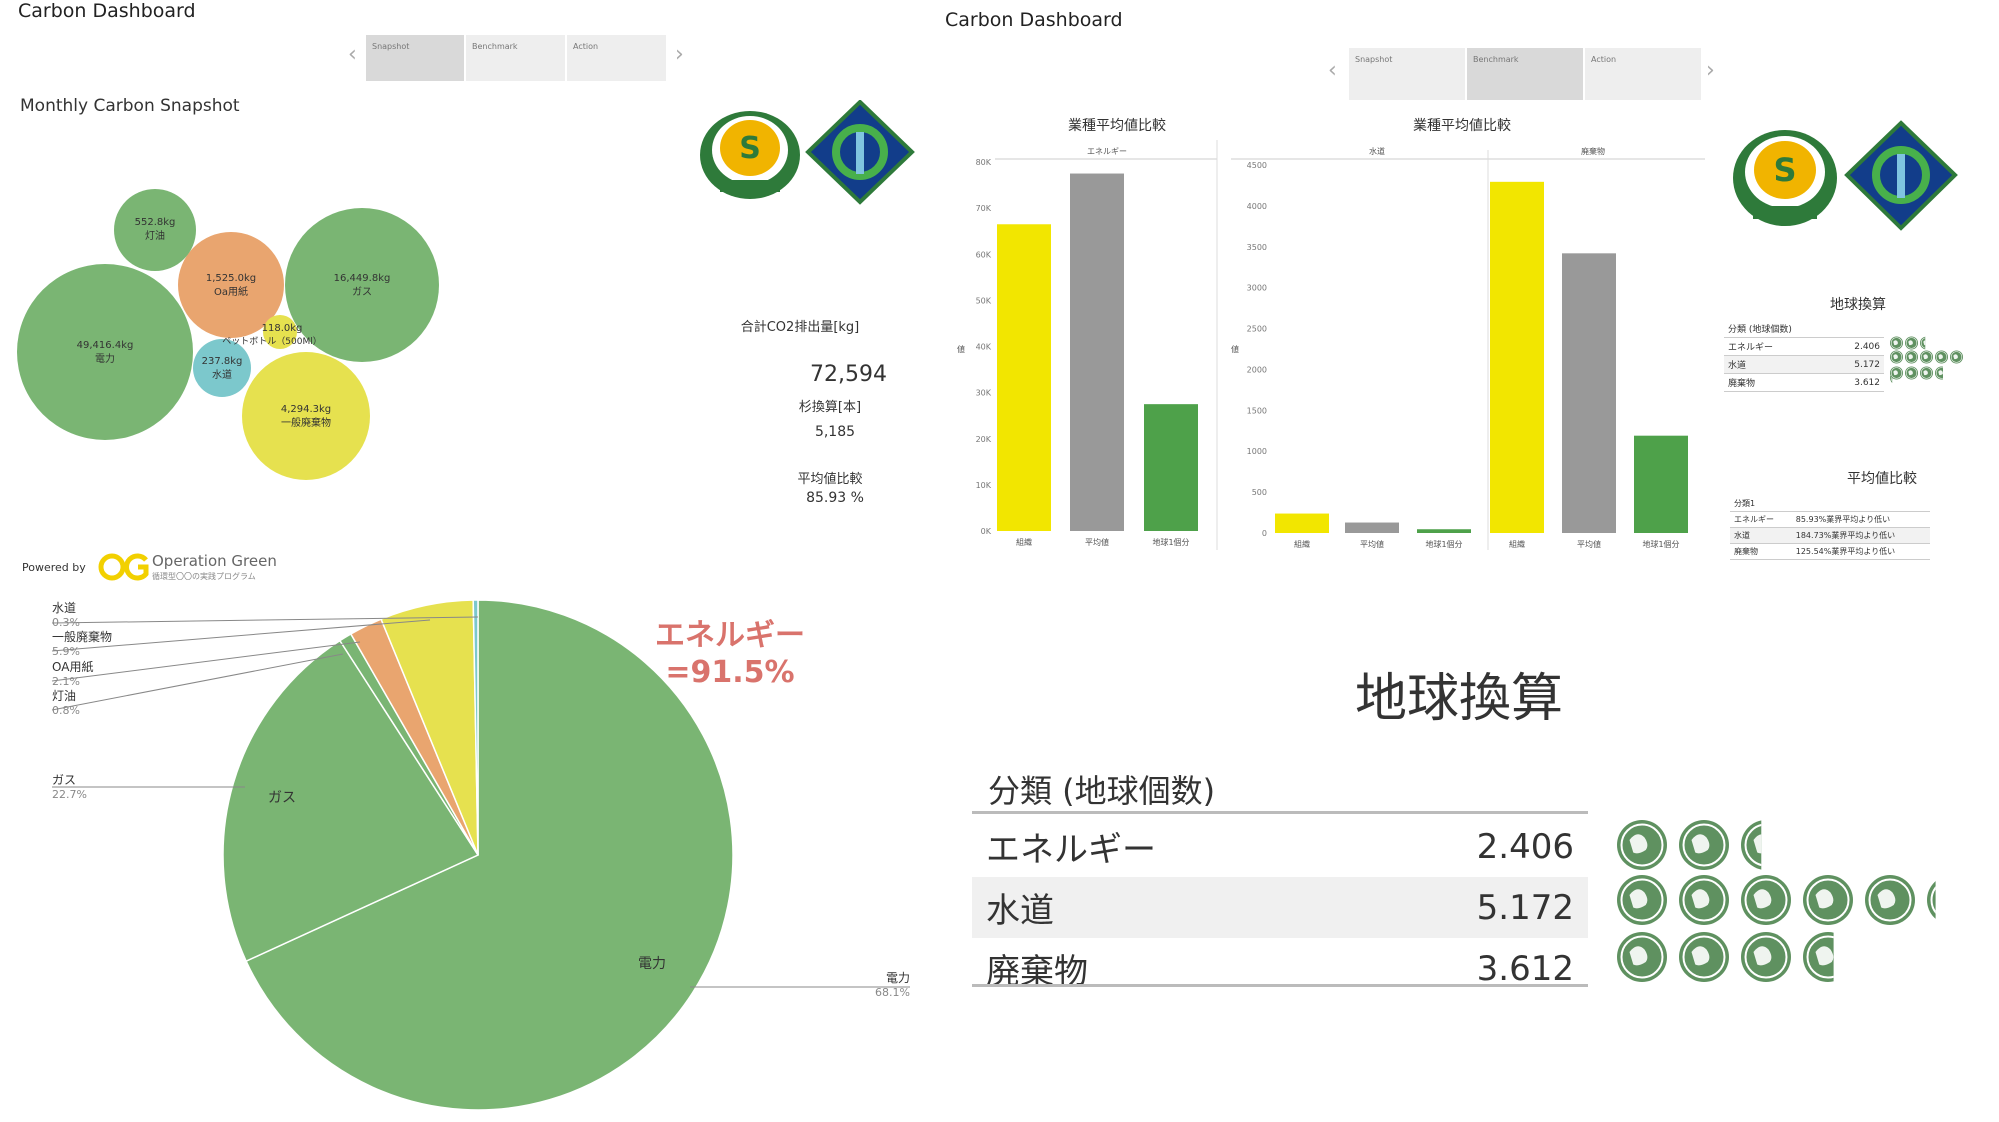 The width and height of the screenshot is (1999, 1122). I want to click on pie-leader-lines, so click(480, 802).